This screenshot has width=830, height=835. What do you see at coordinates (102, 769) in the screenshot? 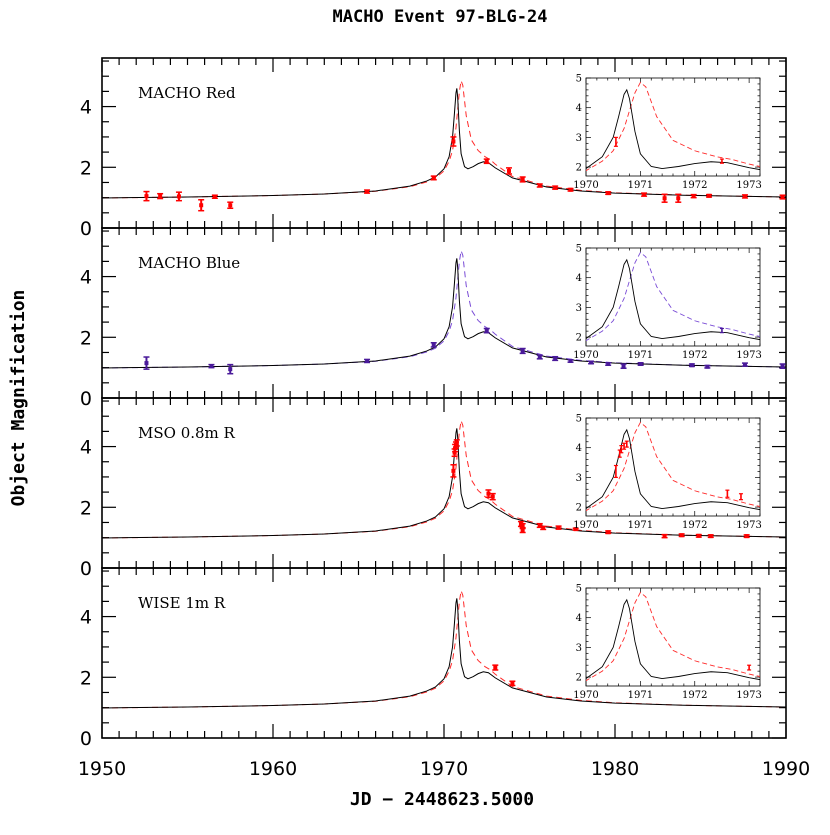
I see `x-tick-label: 1950` at bounding box center [102, 769].